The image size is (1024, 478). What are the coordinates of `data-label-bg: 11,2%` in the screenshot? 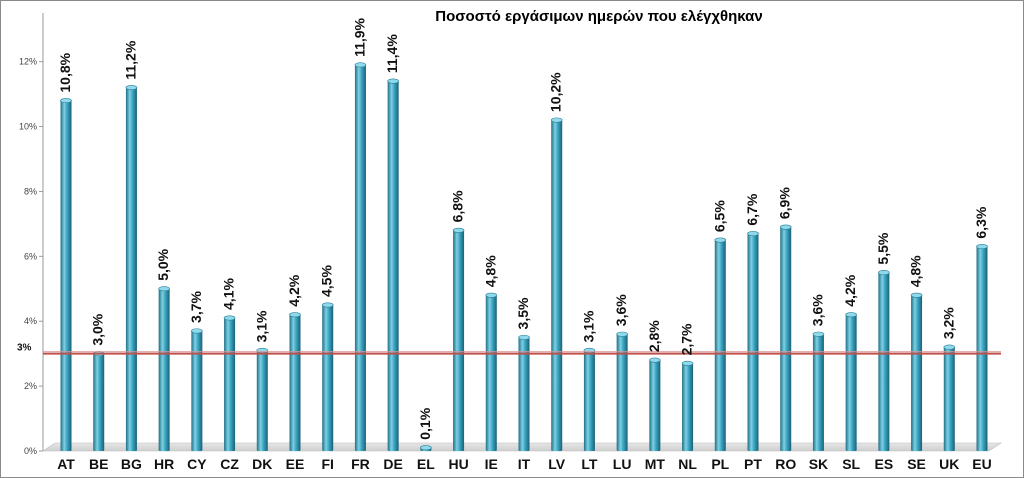 It's located at (130, 59).